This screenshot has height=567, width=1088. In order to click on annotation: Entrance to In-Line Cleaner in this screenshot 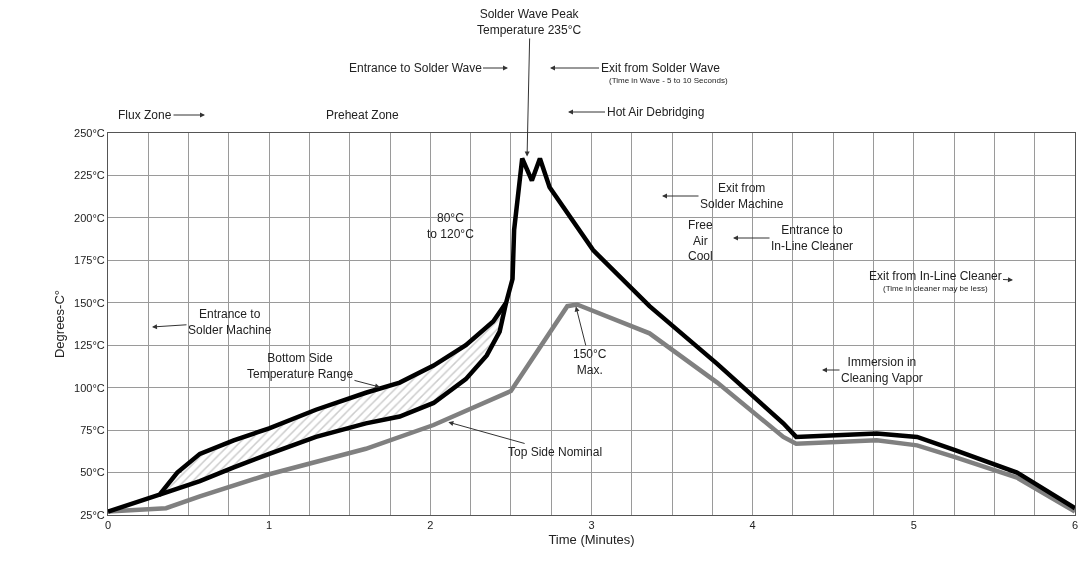, I will do `click(812, 238)`.